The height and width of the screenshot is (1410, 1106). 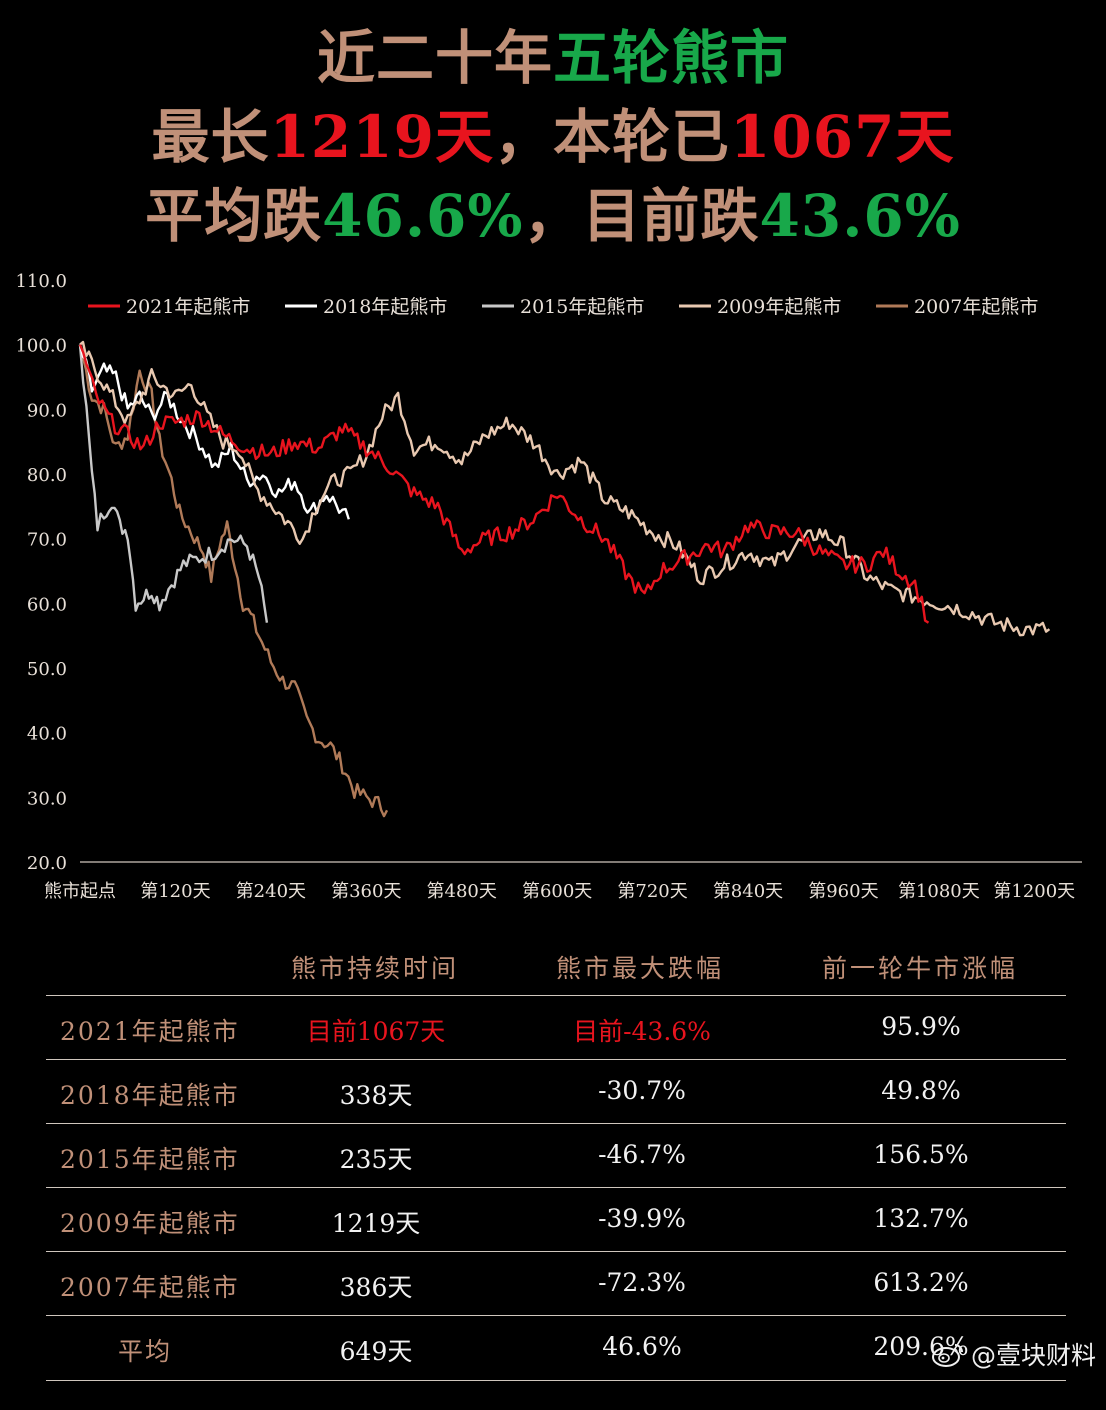 What do you see at coordinates (921, 1282) in the screenshot?
I see `cell-gain: 613.2%` at bounding box center [921, 1282].